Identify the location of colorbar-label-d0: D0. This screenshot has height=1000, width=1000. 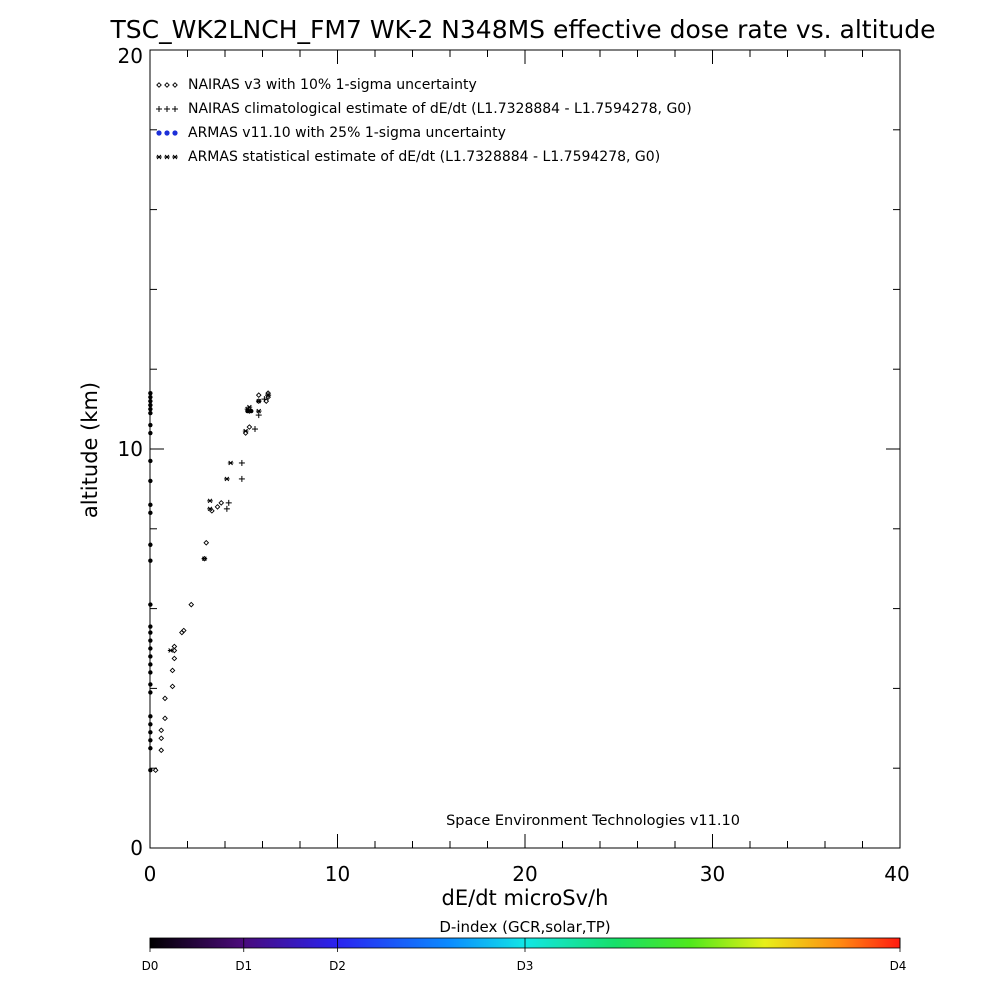
(150, 966).